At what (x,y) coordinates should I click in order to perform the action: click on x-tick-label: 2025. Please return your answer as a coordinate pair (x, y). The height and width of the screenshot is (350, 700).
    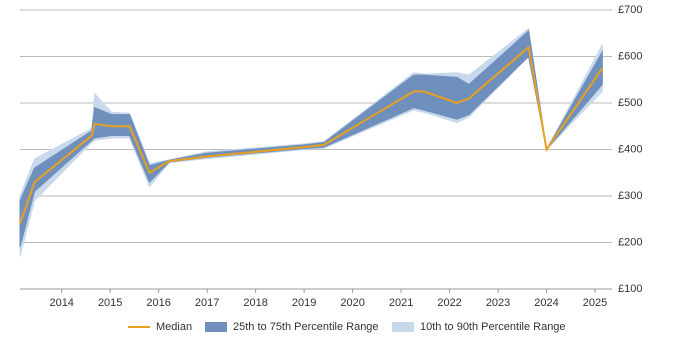
    Looking at the image, I should click on (595, 303).